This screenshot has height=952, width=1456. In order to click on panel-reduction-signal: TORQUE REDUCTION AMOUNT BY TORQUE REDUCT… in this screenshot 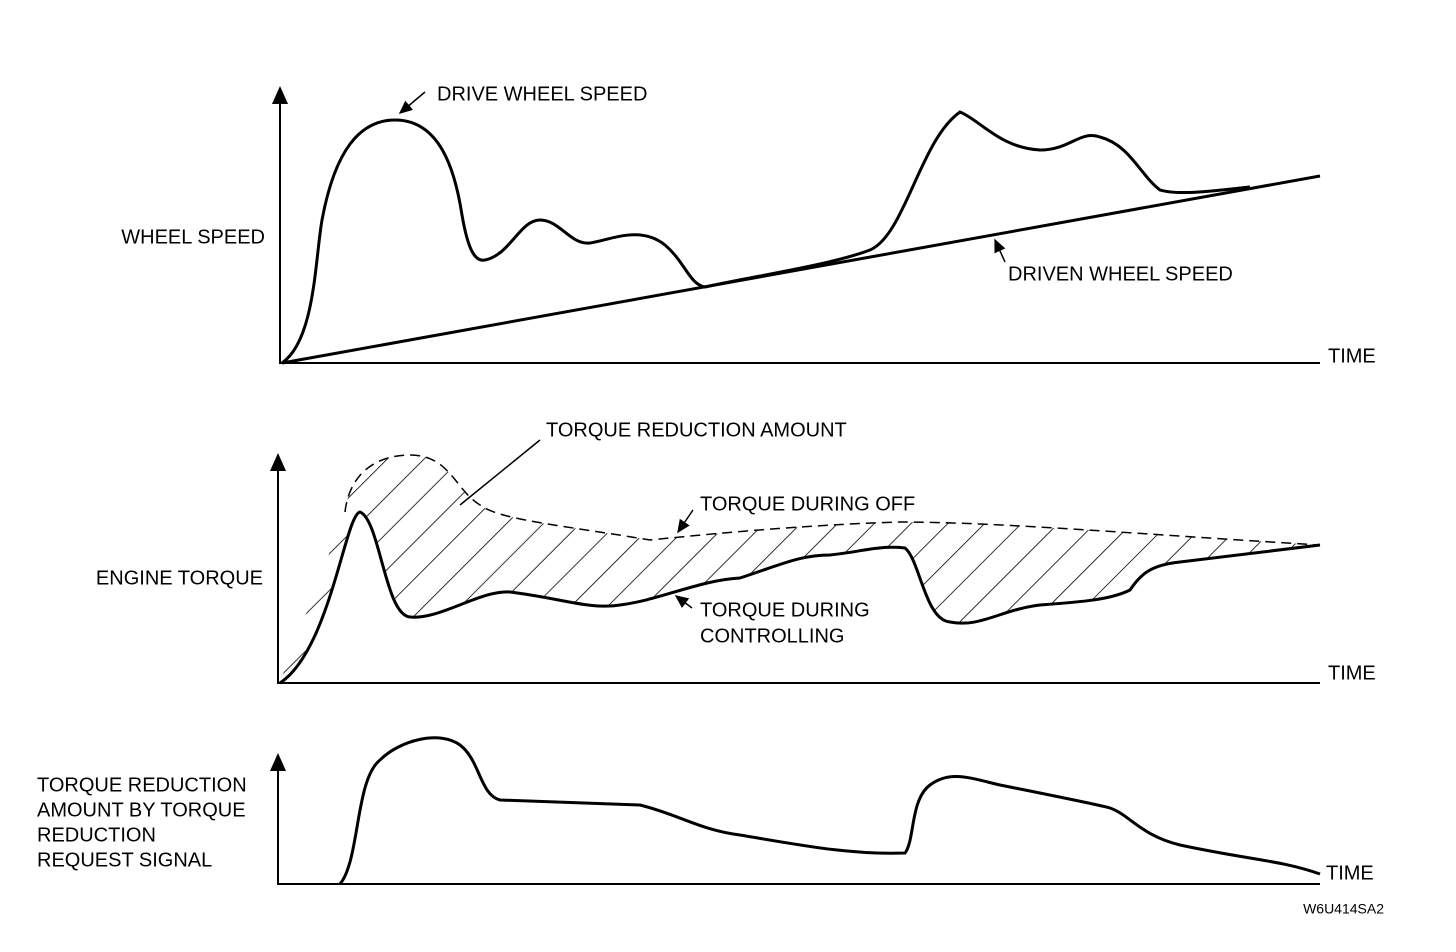, I will do `click(705, 810)`.